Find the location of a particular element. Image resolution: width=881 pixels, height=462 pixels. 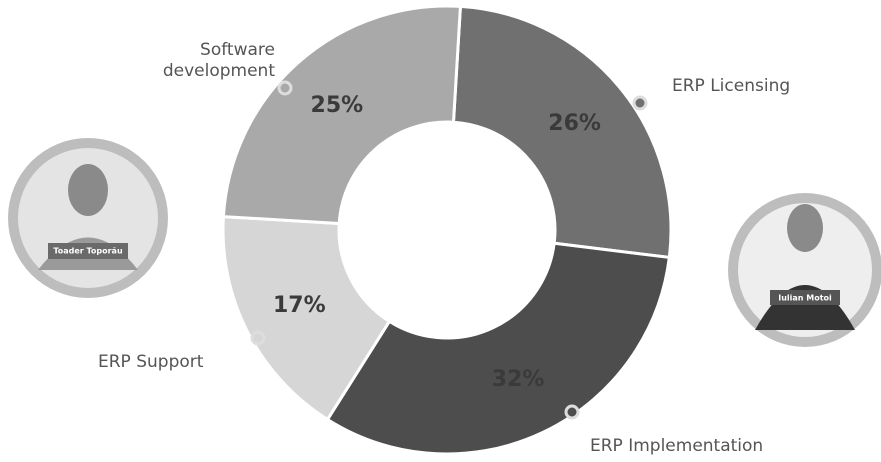

portrait-right: Iulian Motoi is located at coordinates (804, 270).